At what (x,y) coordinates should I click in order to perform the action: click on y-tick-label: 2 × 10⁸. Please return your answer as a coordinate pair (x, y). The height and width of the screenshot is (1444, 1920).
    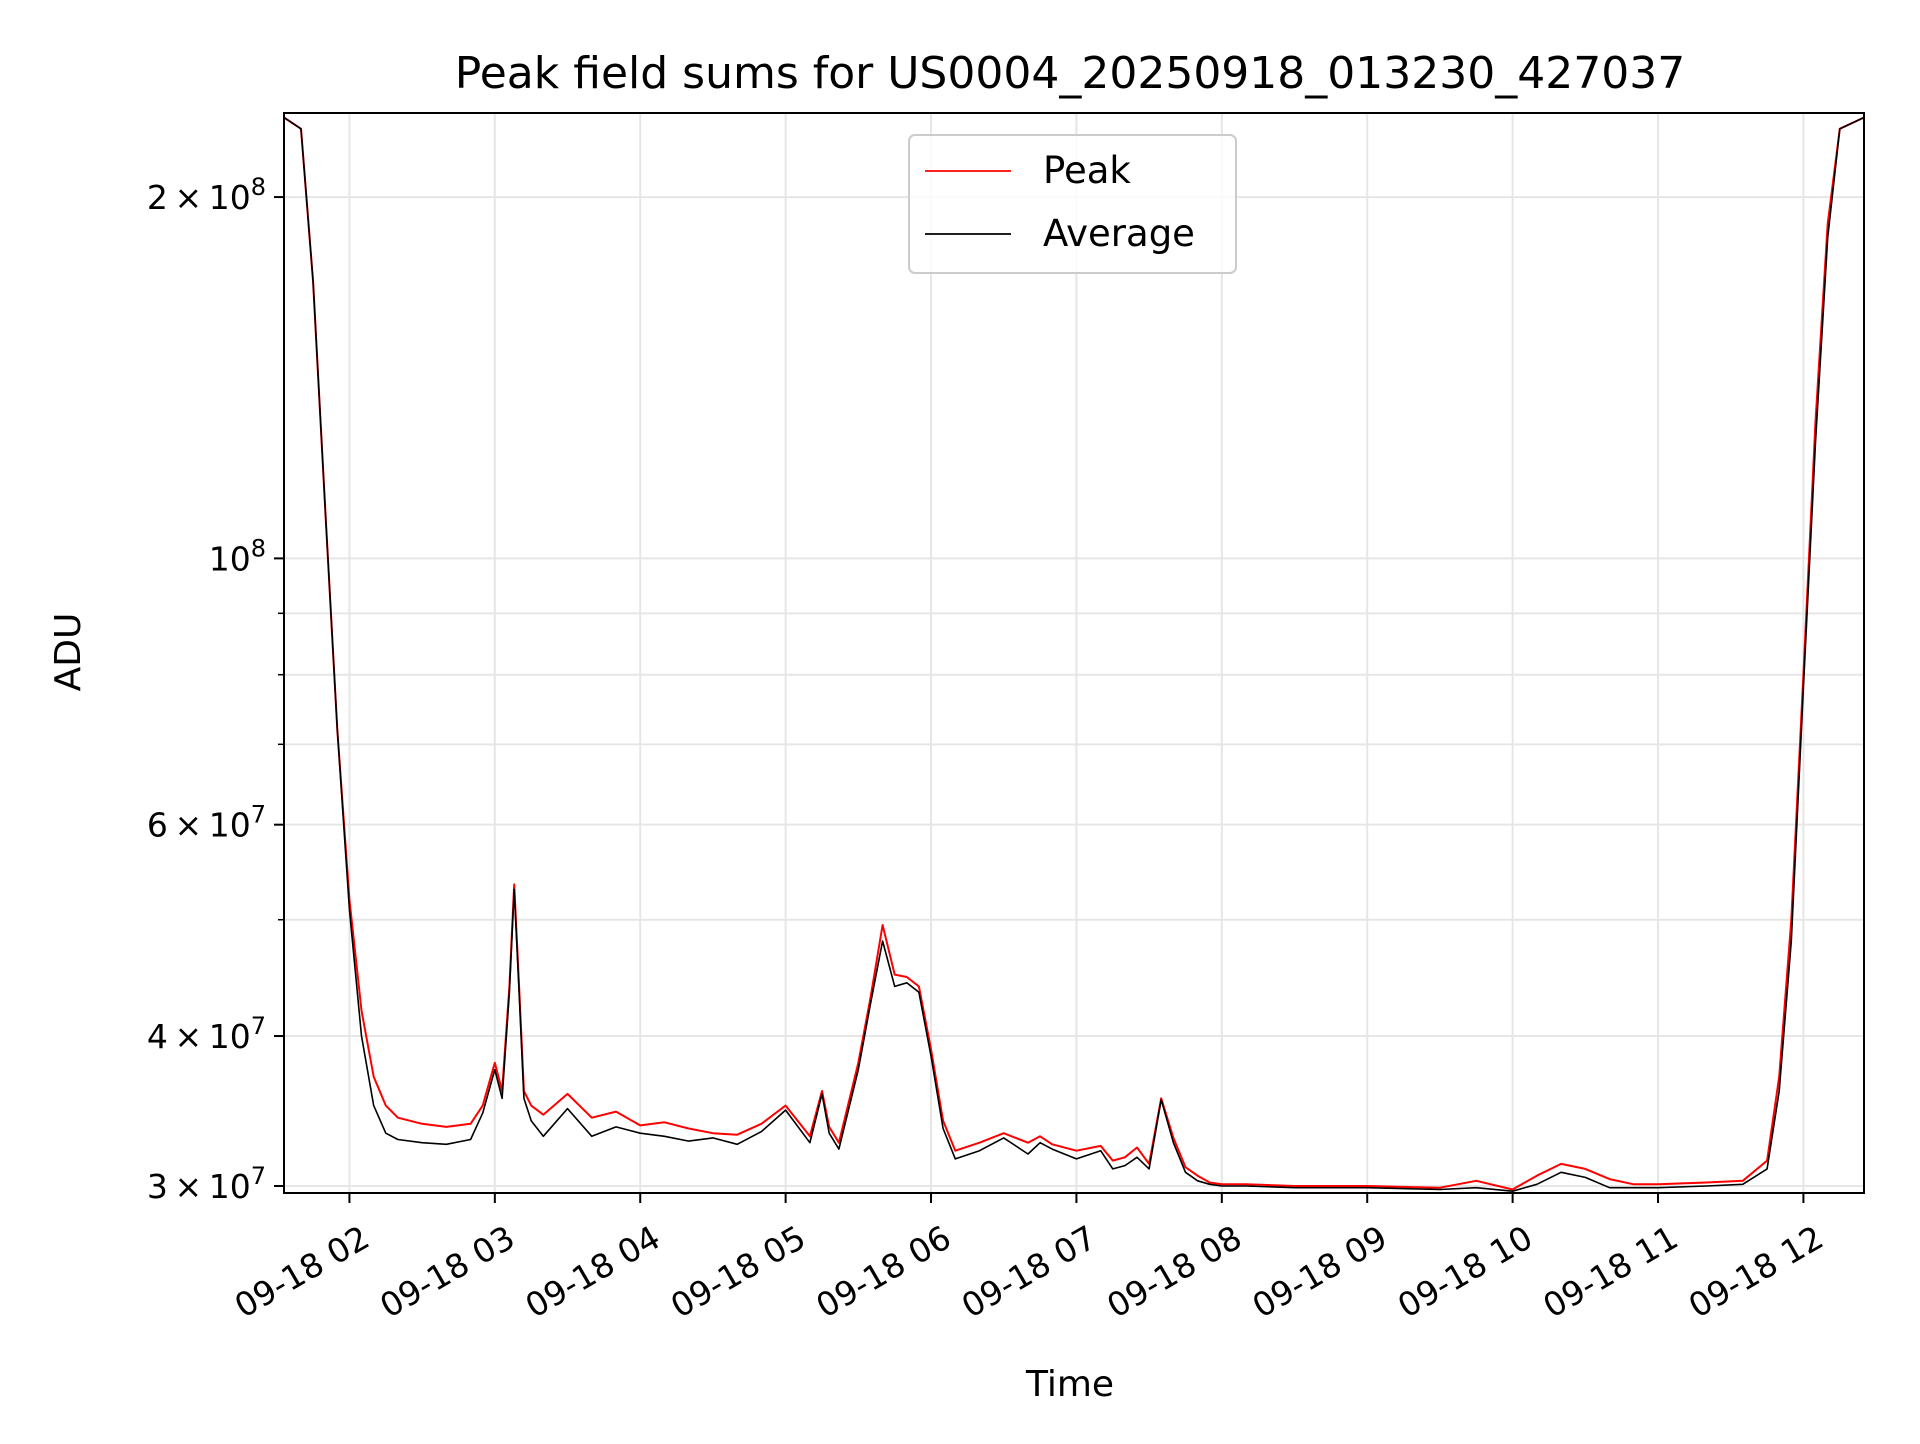
    Looking at the image, I should click on (206, 195).